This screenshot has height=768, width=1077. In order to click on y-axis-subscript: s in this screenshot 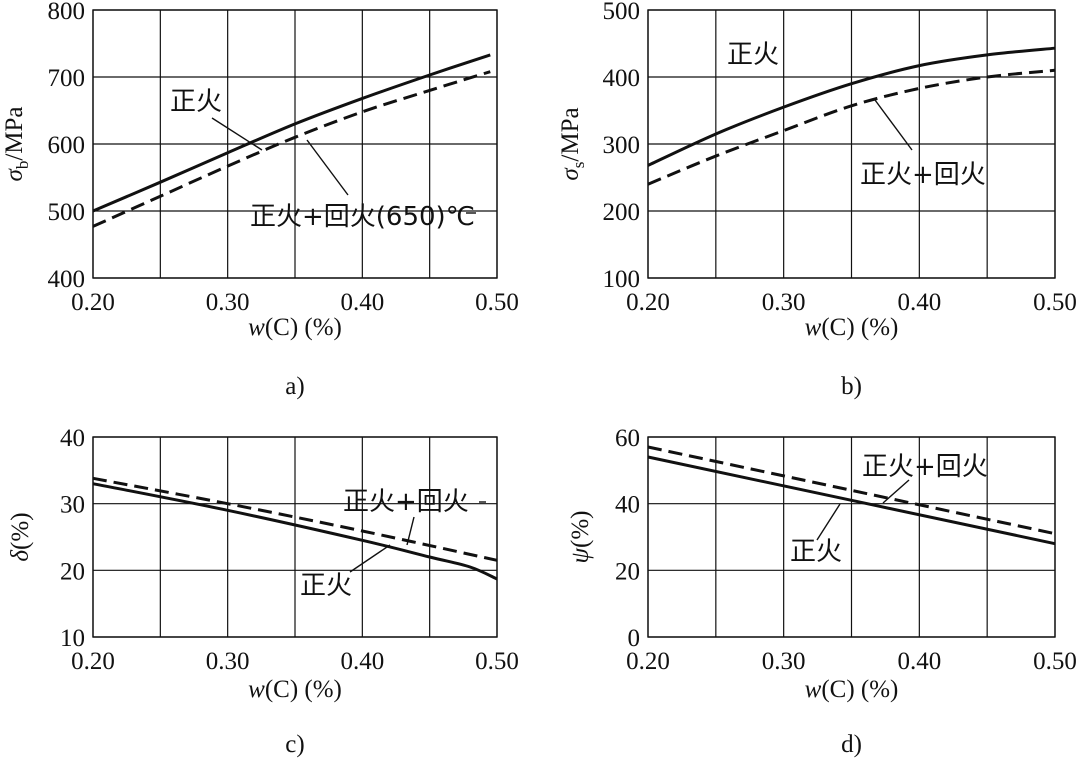, I will do `click(578, 165)`.